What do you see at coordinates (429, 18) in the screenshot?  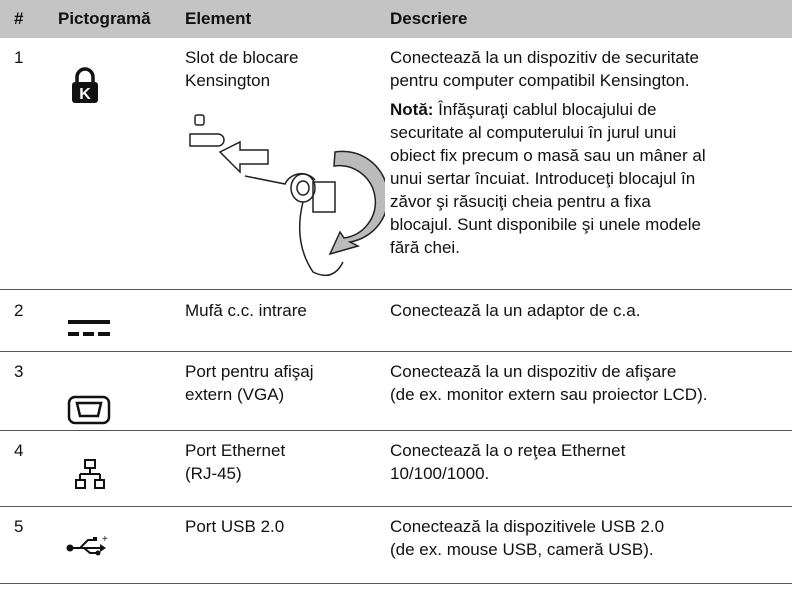 I see `header-cell: Descriere` at bounding box center [429, 18].